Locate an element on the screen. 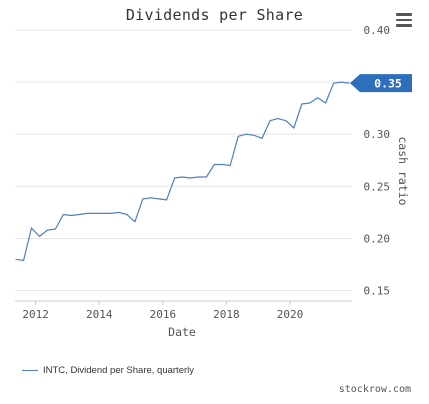 This screenshot has width=429, height=404. legend: INTC, Dividend per Share, quarterly is located at coordinates (108, 370).